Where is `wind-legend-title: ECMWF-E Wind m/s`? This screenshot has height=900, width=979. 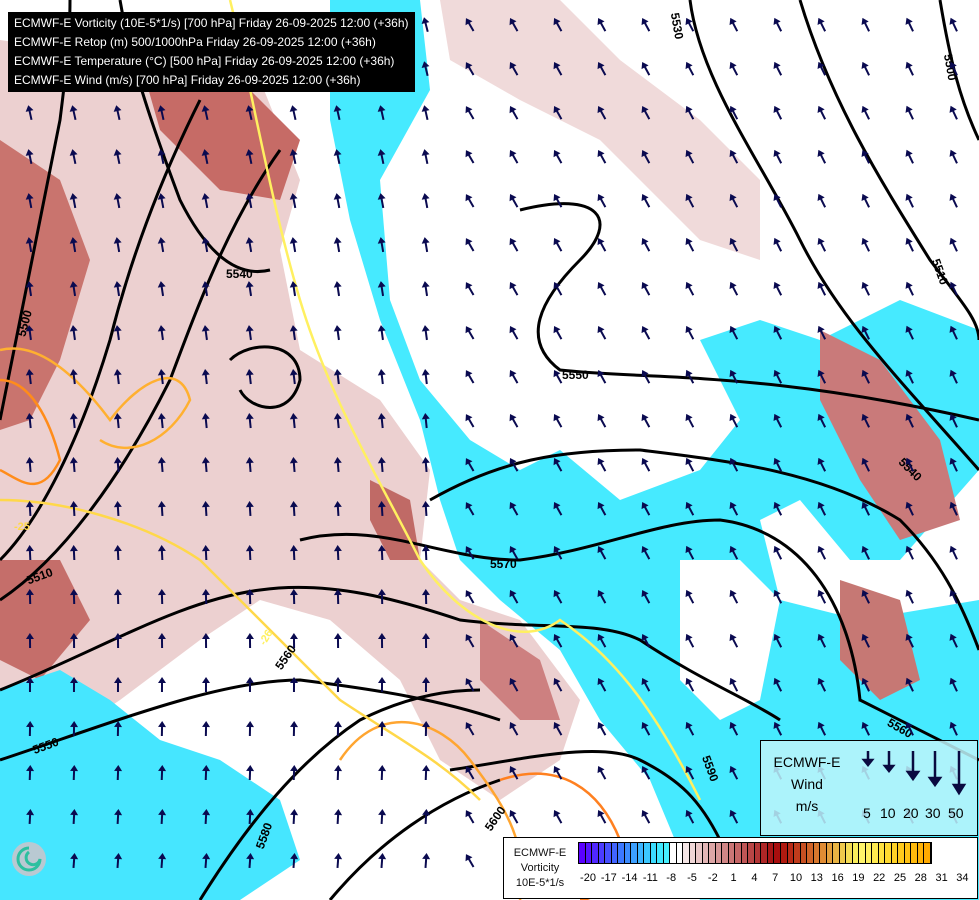
wind-legend-title: ECMWF-E Wind m/s is located at coordinates (807, 784).